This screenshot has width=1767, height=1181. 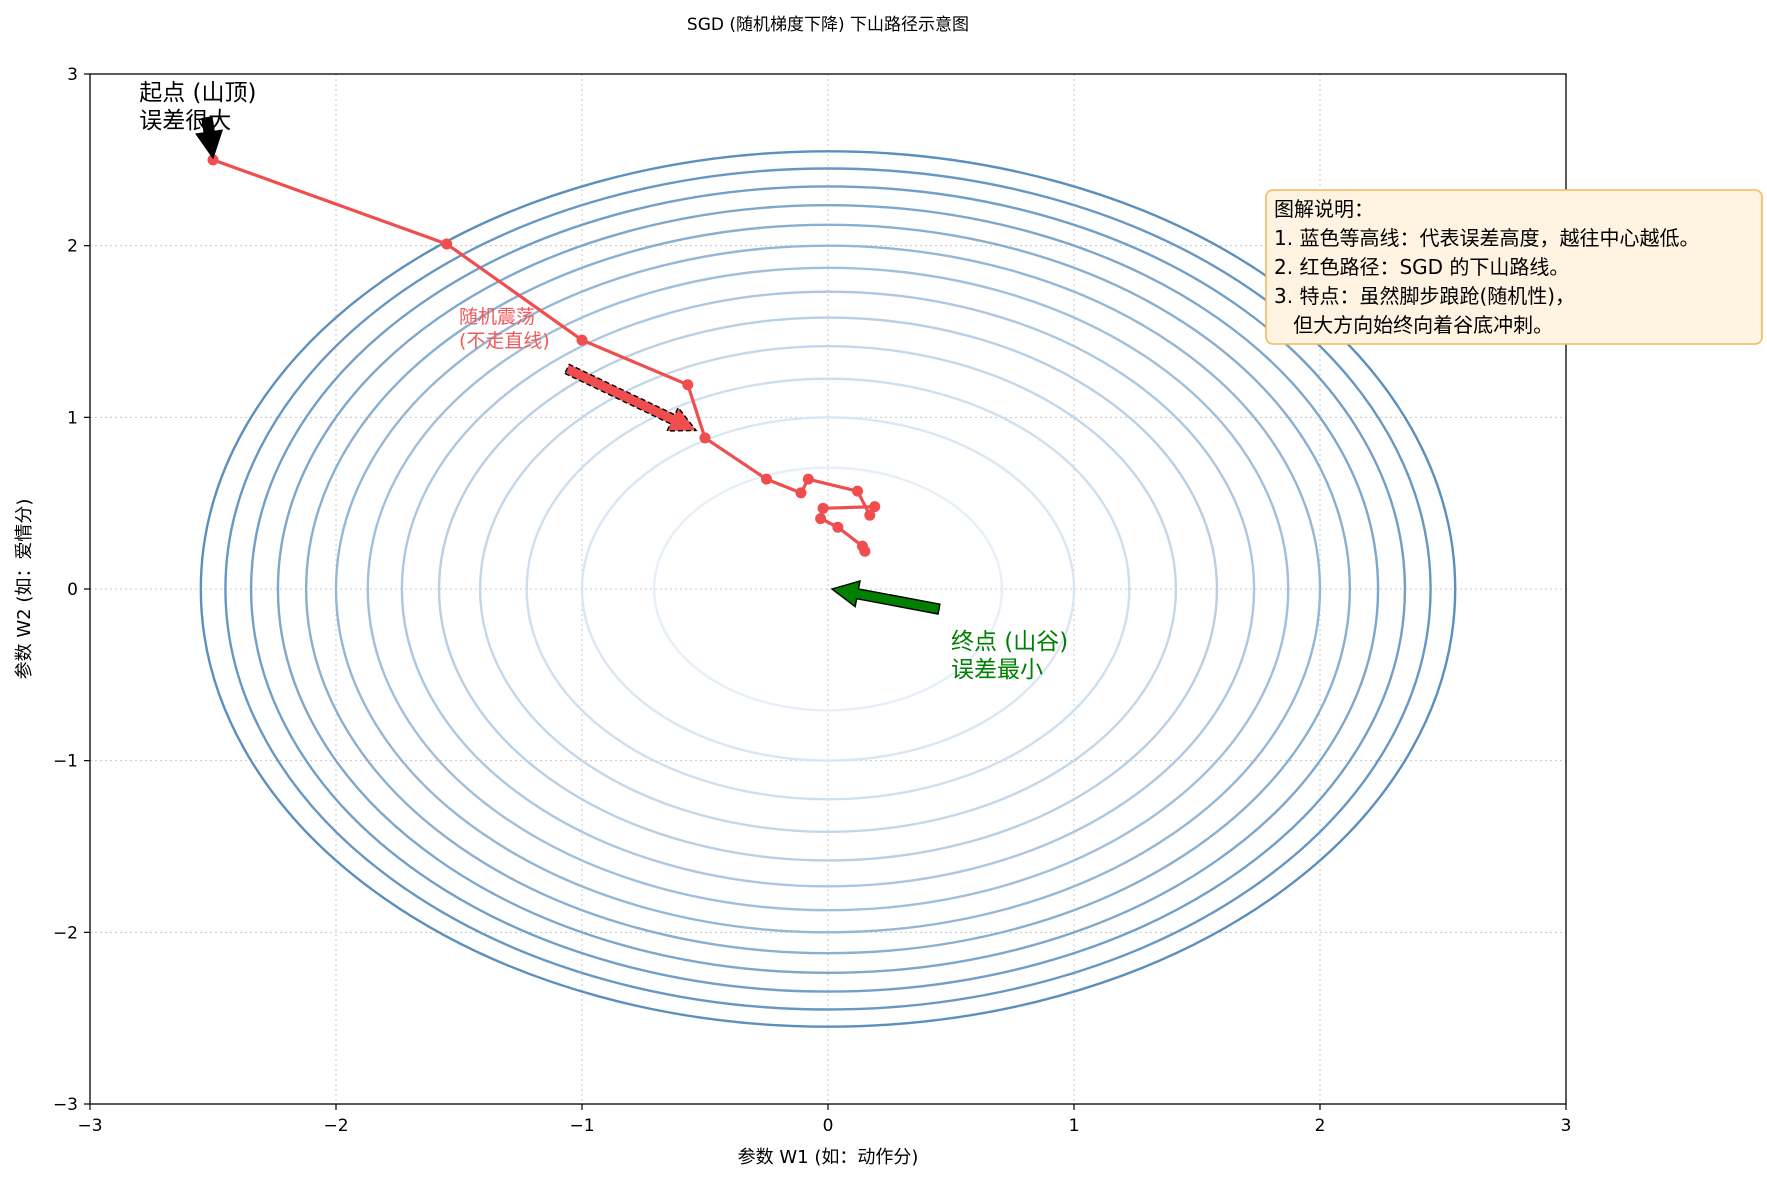 What do you see at coordinates (828, 1157) in the screenshot?
I see `x-axis-label: 参数 W1 (如：动作分)` at bounding box center [828, 1157].